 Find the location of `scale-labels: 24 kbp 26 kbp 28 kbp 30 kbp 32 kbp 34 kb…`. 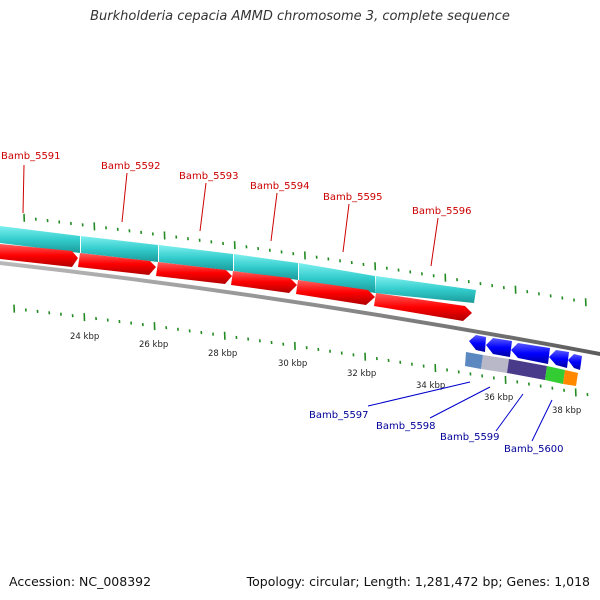

scale-labels: 24 kbp 26 kbp 28 kbp 30 kbp 32 kbp 34 kb… is located at coordinates (325, 374).